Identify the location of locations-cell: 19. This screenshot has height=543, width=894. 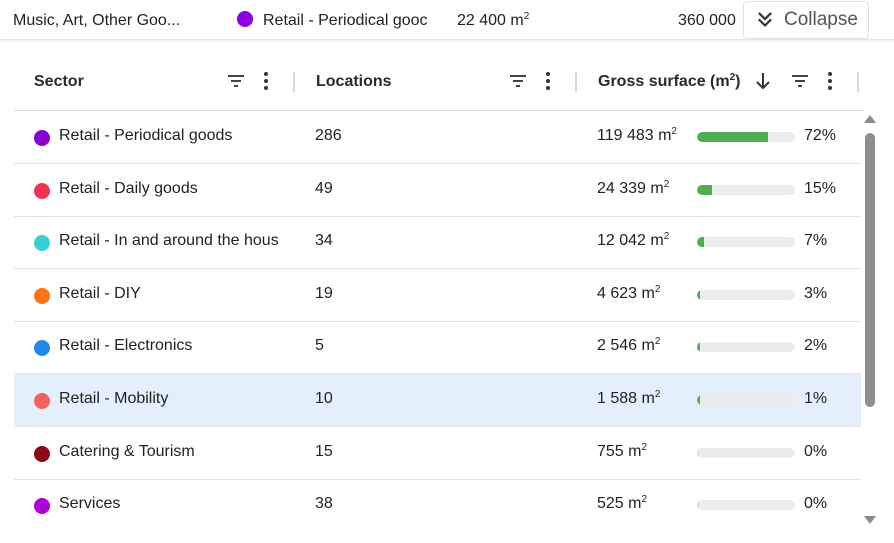
(324, 293).